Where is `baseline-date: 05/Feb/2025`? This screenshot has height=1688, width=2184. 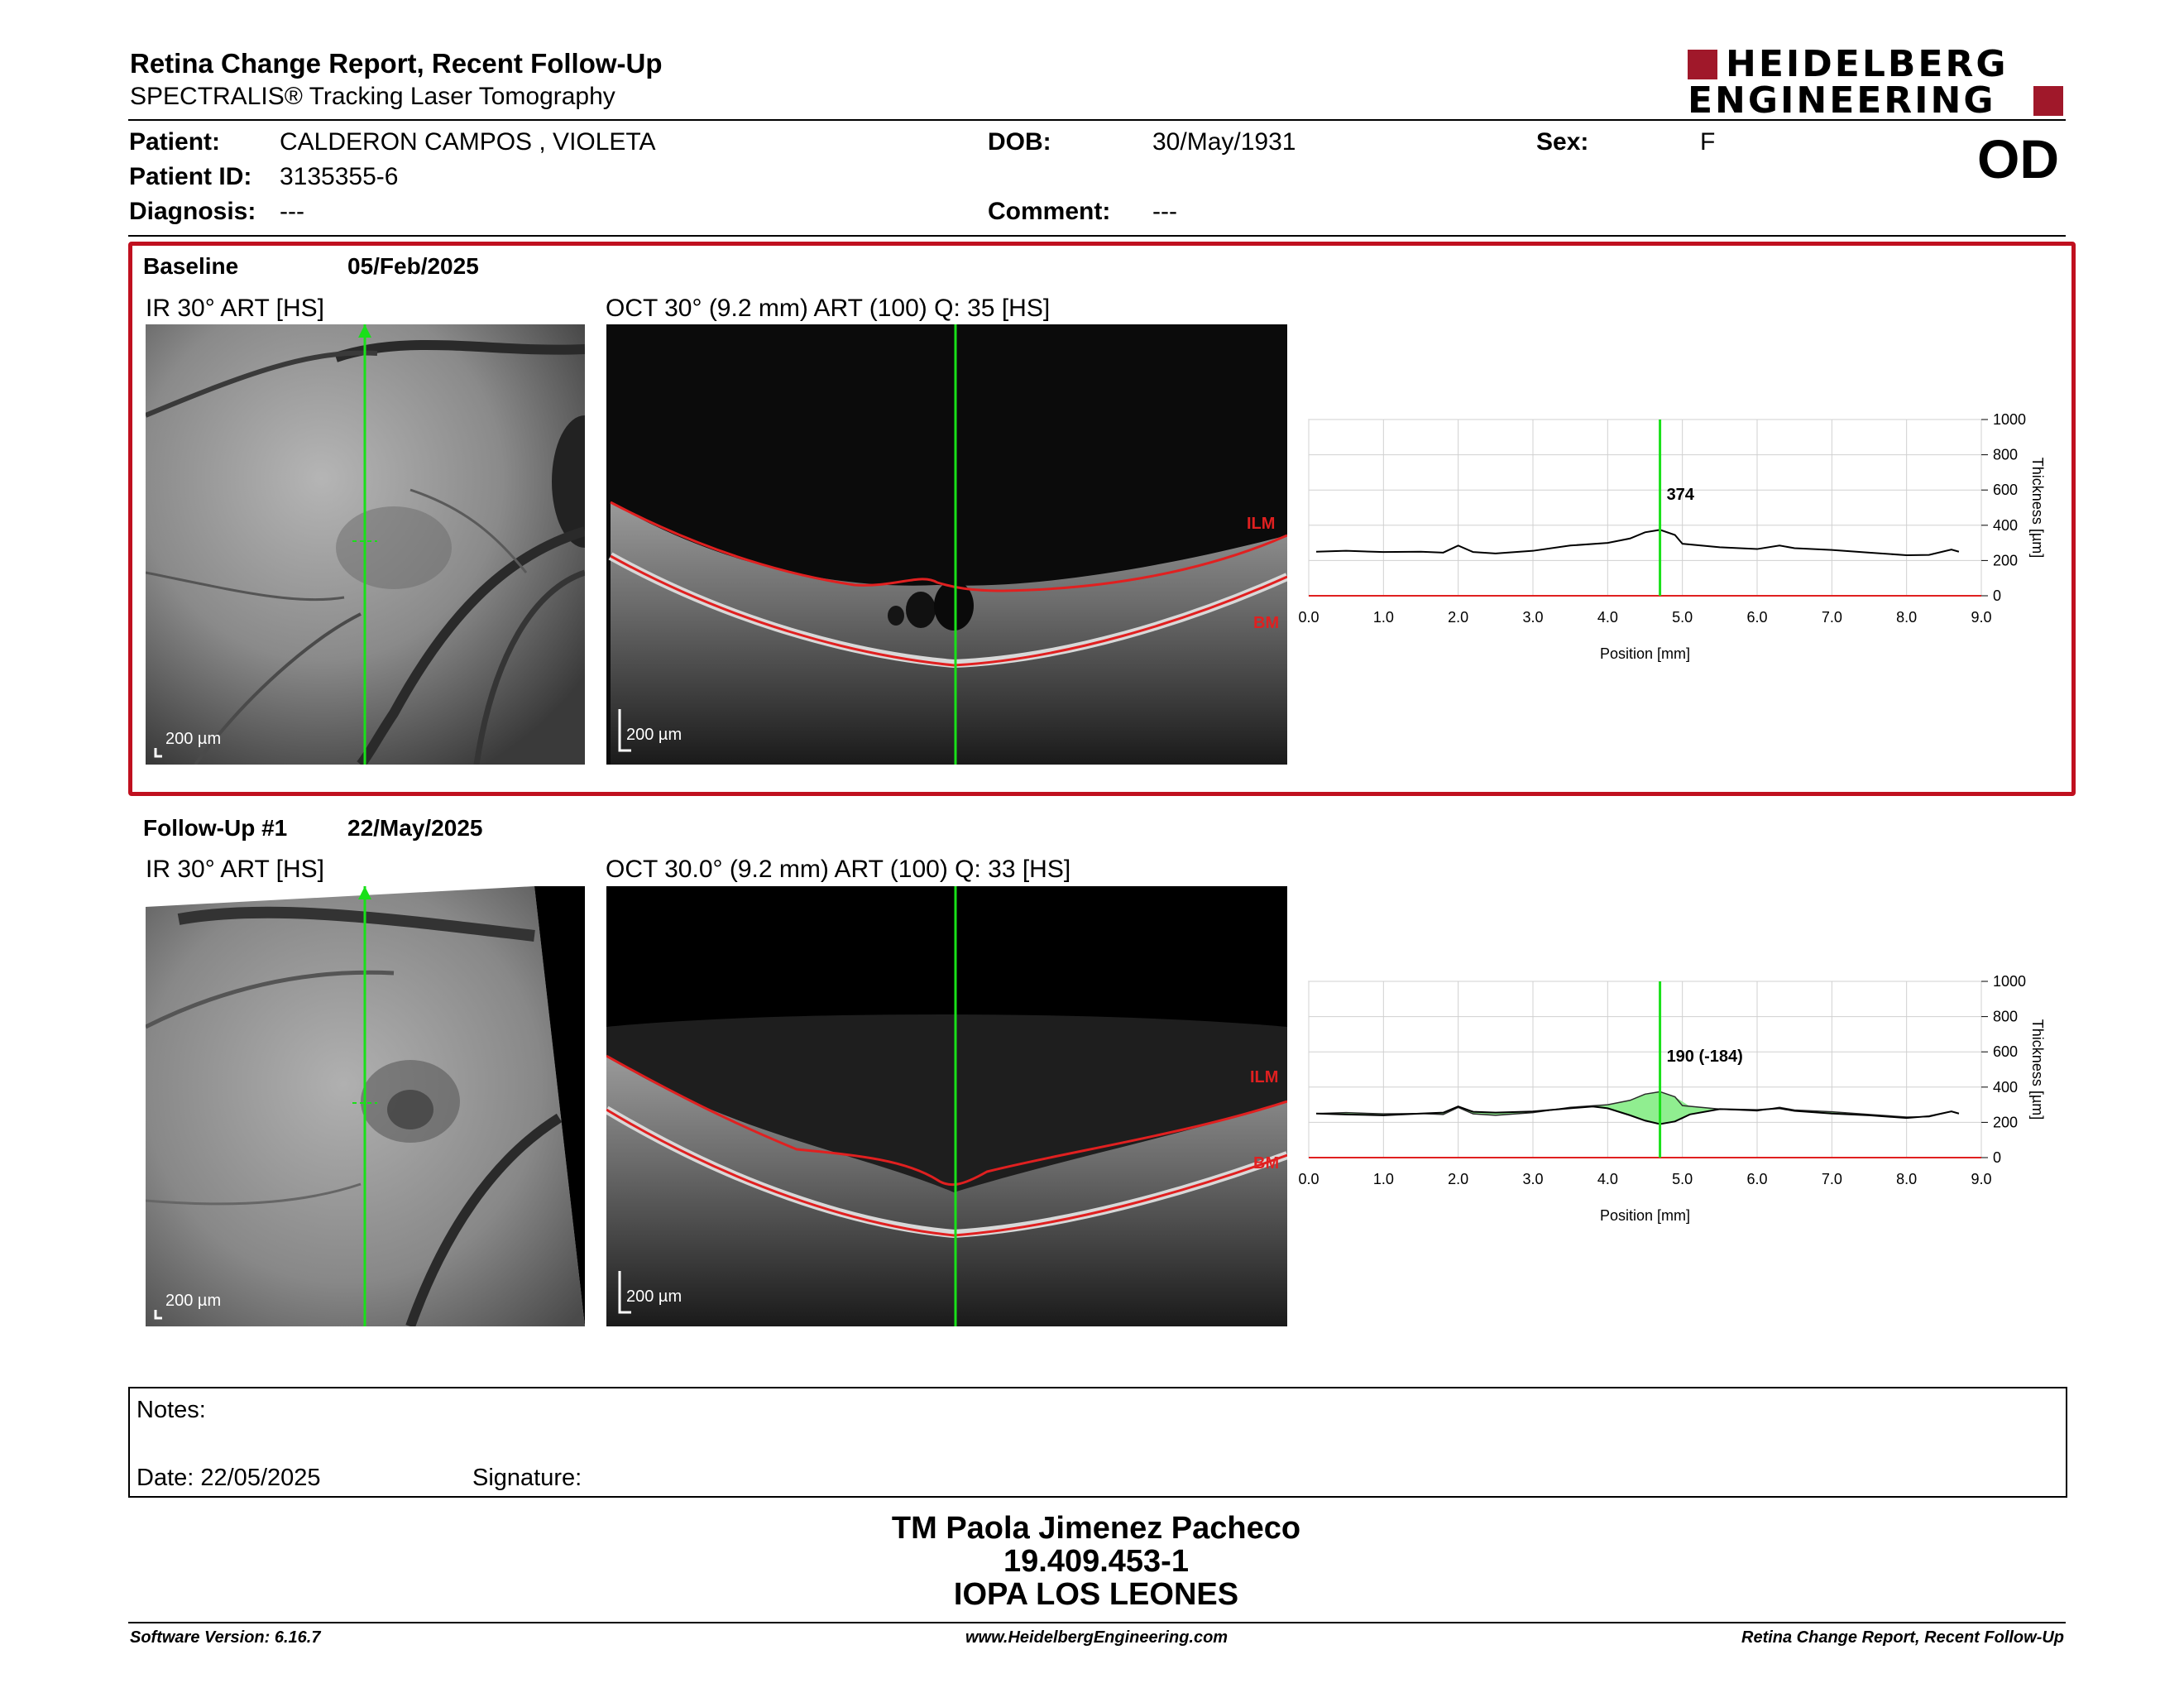
baseline-date: 05/Feb/2025 is located at coordinates (413, 266).